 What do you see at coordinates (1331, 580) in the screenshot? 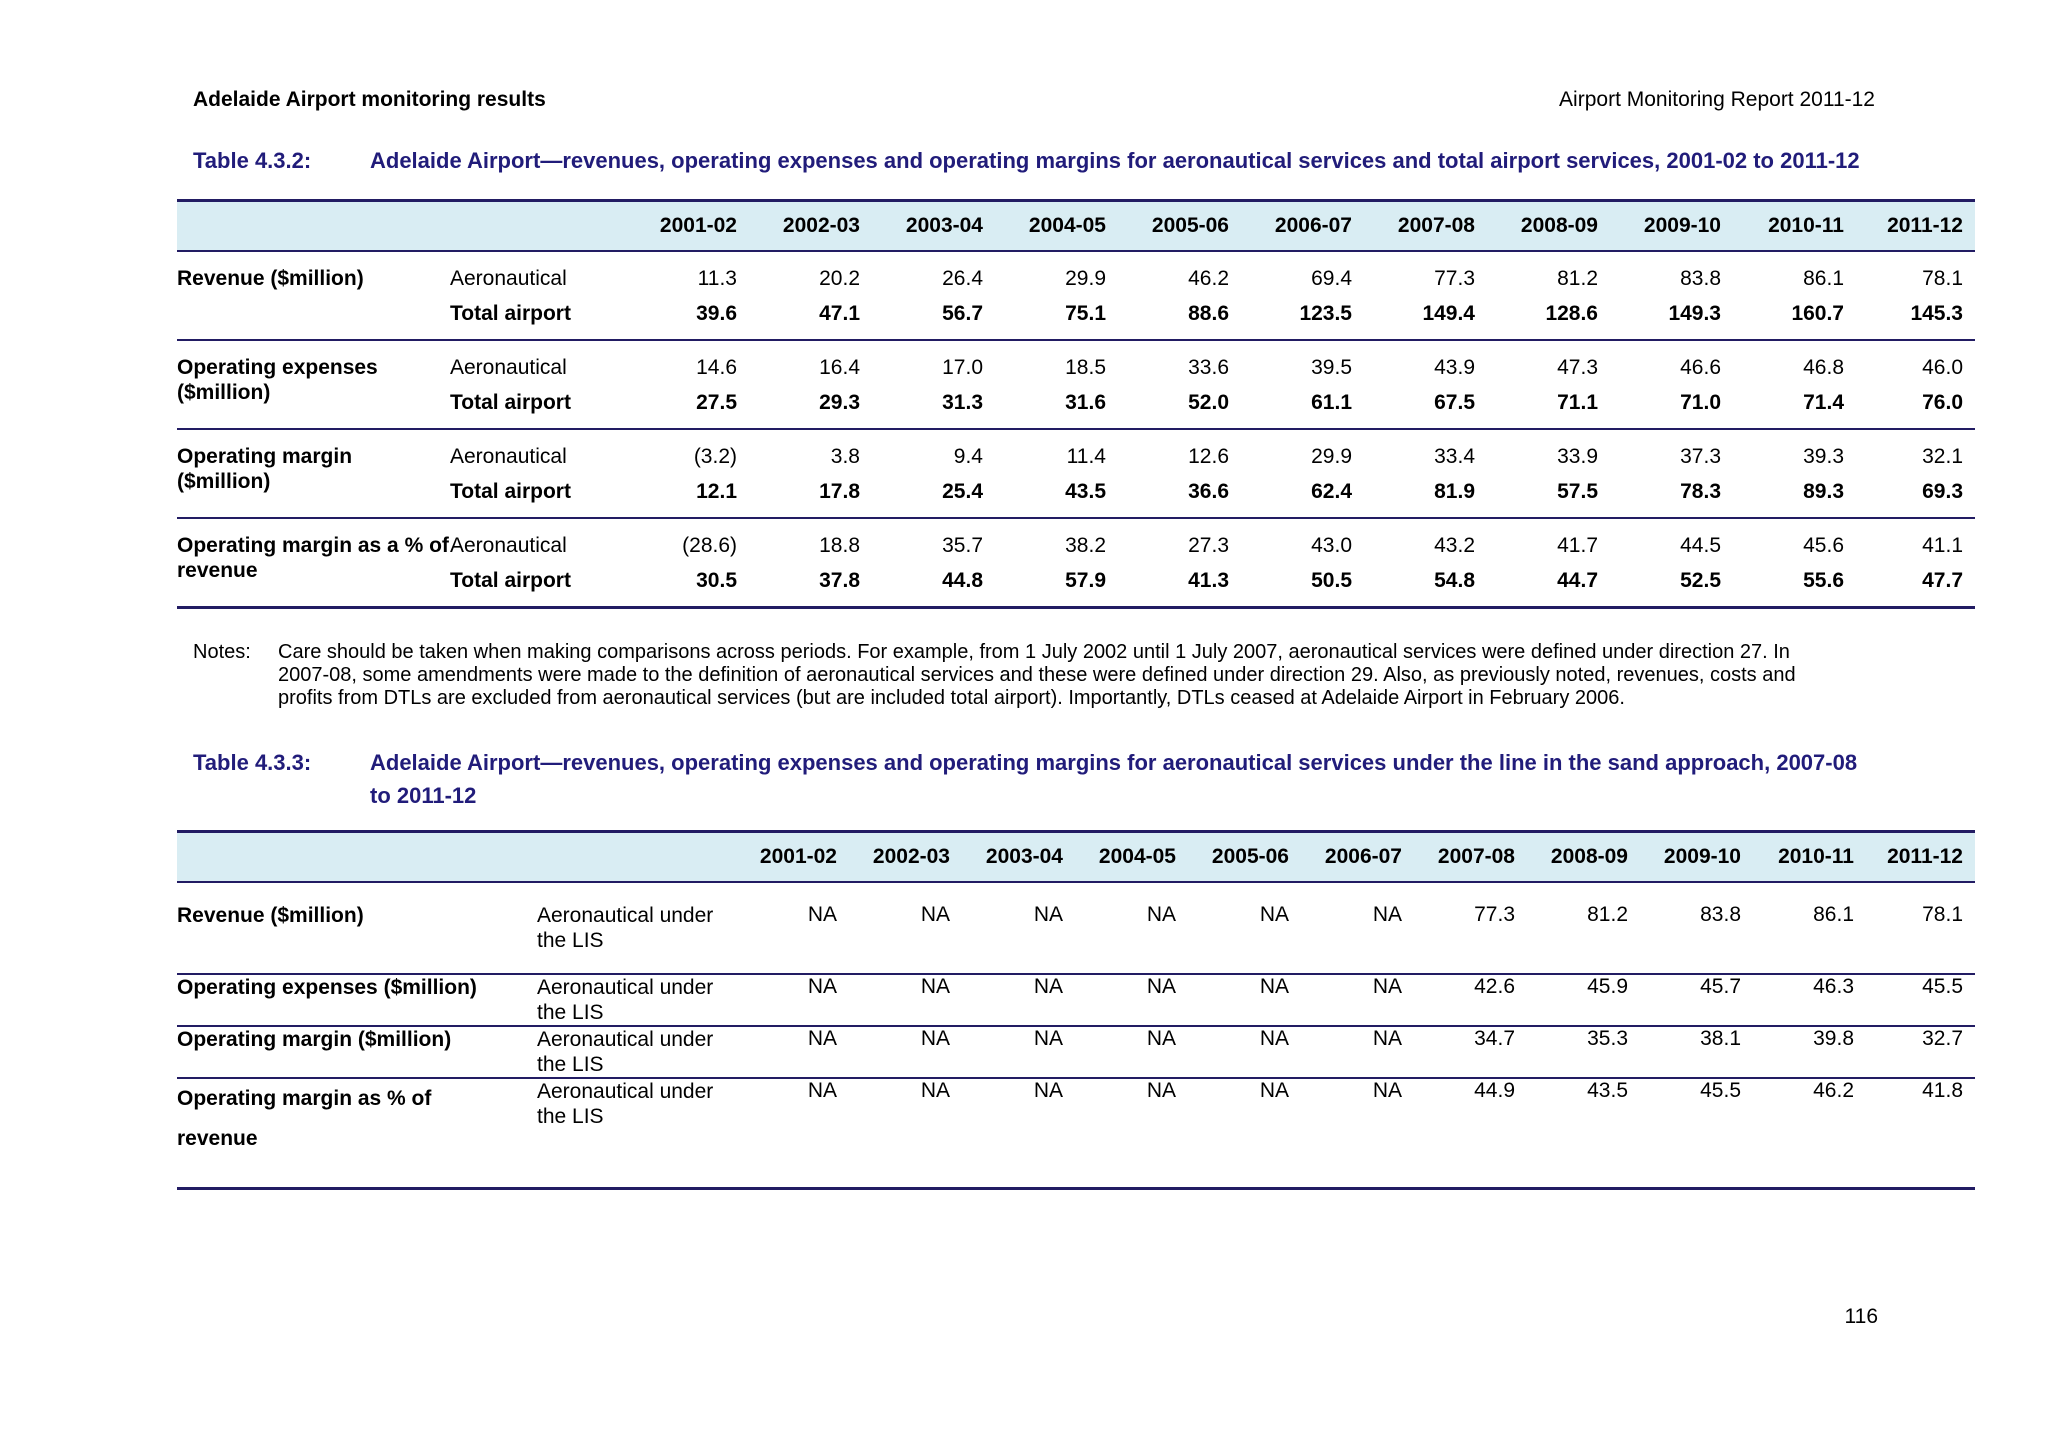
I see `value-cell: 50.5` at bounding box center [1331, 580].